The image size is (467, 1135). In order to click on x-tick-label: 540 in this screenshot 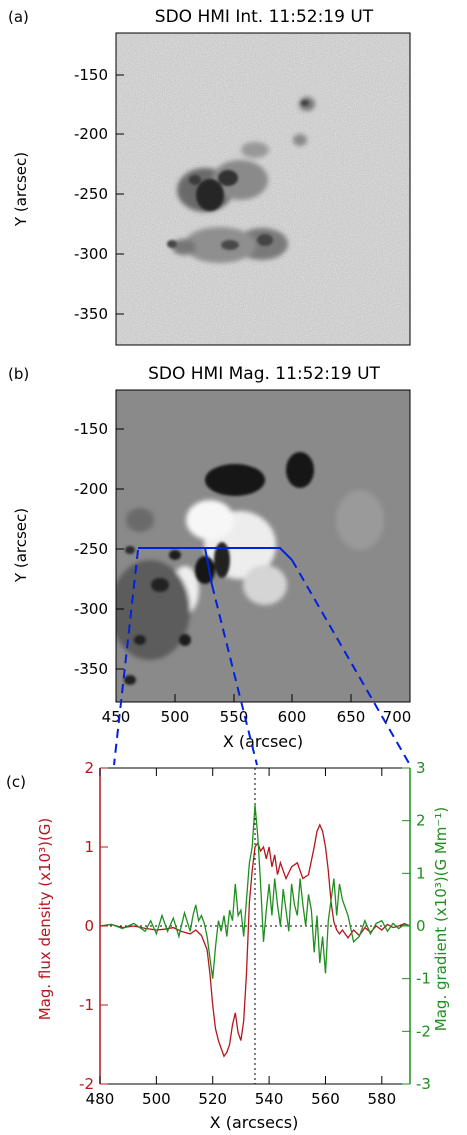, I will do `click(269, 1099)`.